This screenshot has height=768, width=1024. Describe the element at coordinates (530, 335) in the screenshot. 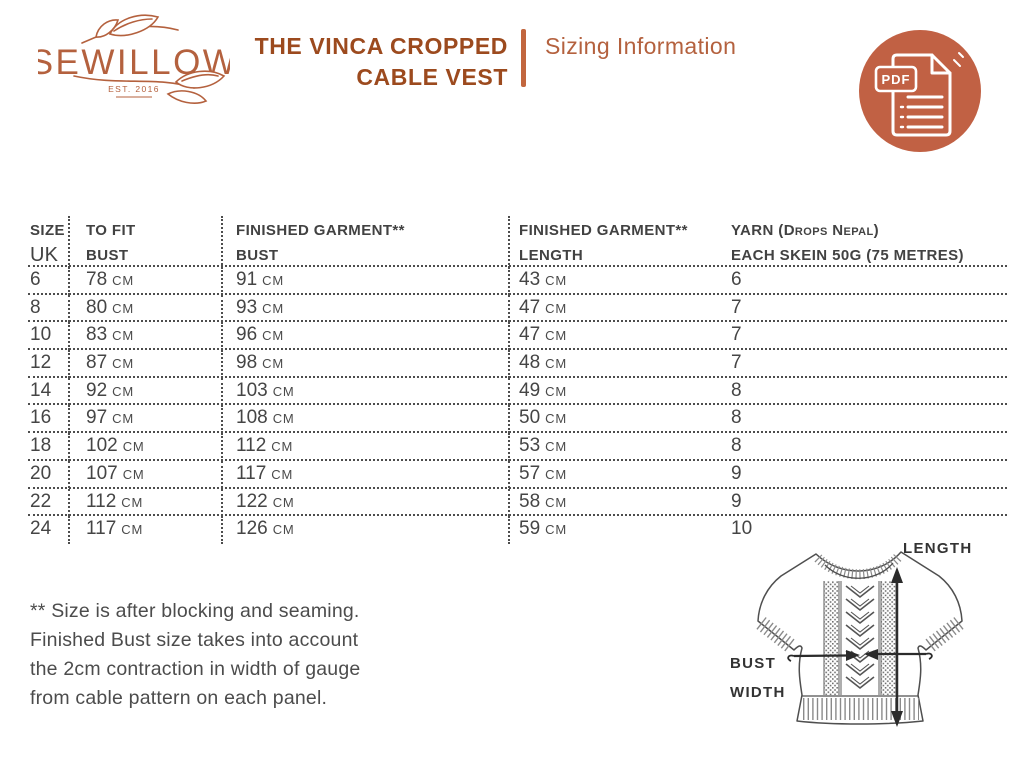

I see `cell-value: 47` at that location.